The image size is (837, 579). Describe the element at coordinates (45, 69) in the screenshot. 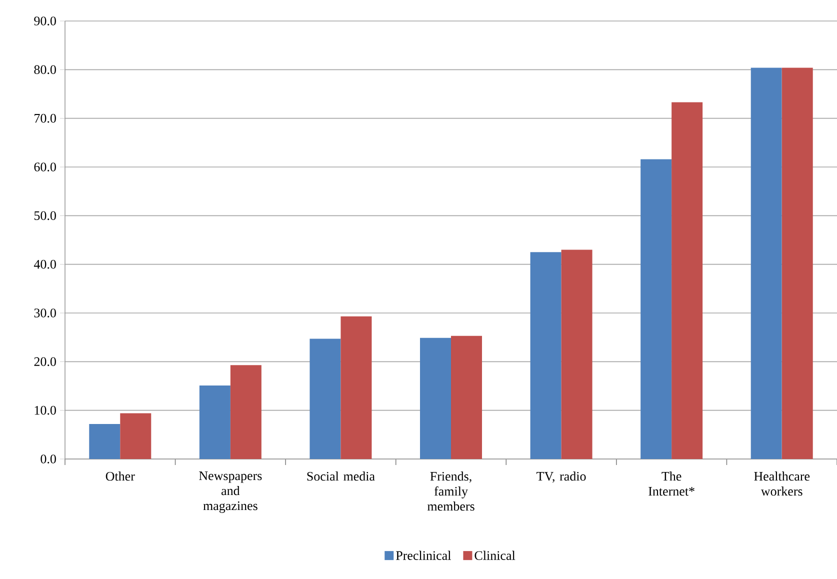

I see `y-tick-label: 80.0` at that location.